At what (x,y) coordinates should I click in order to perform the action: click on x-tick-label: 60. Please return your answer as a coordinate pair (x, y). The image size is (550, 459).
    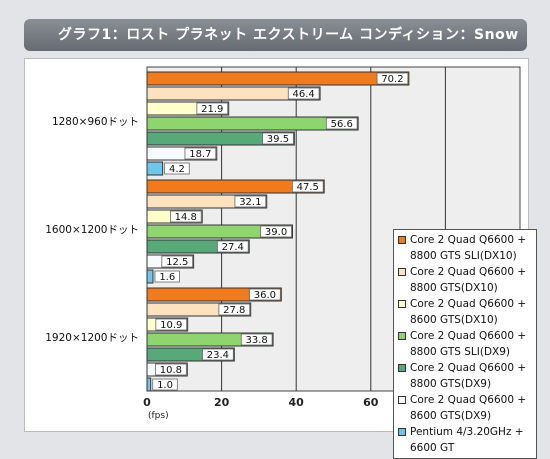
    Looking at the image, I should click on (371, 402).